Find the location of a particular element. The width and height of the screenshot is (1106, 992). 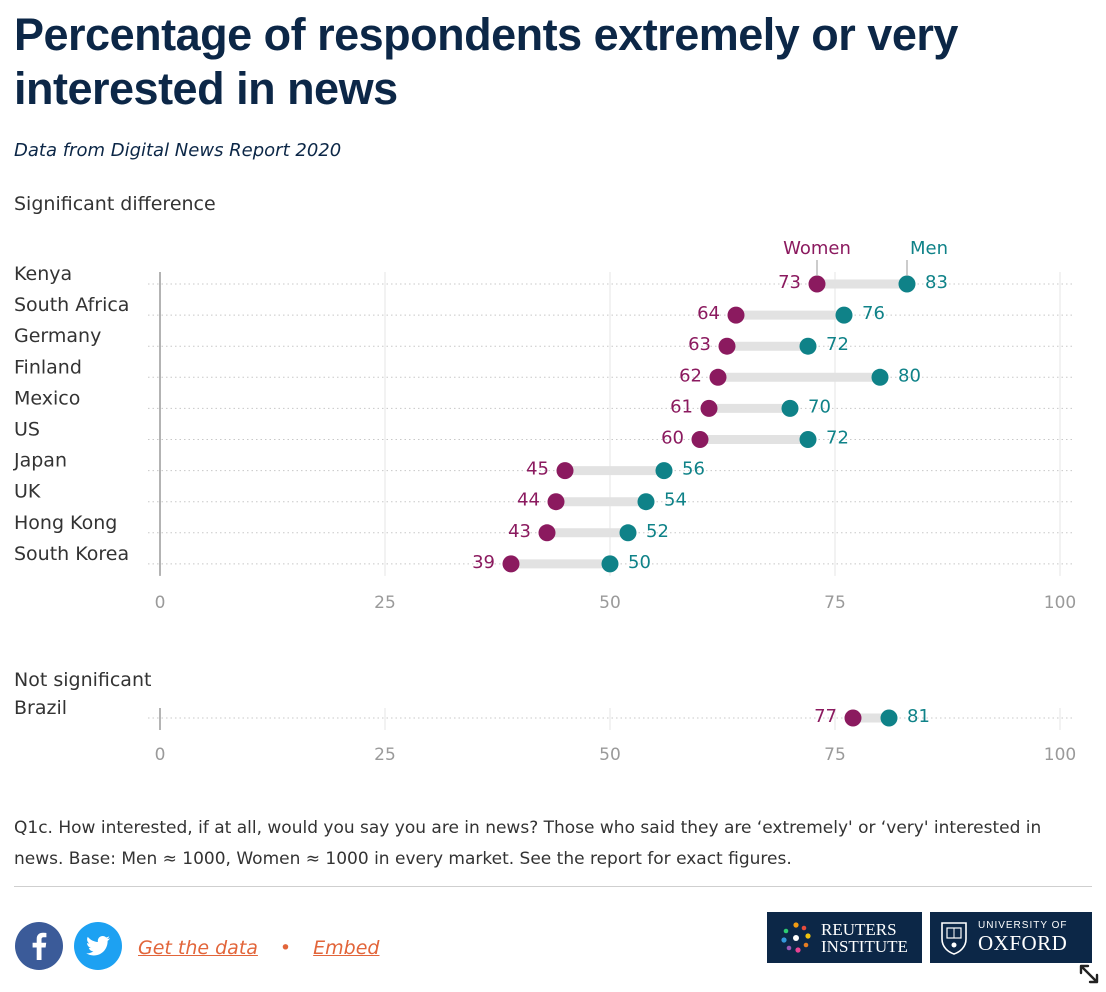

footer-divider is located at coordinates (553, 886).